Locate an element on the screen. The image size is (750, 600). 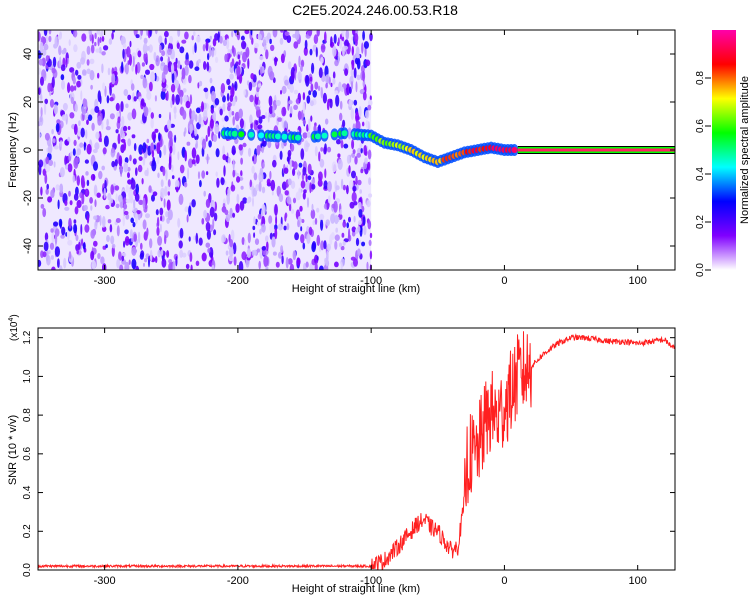
x-tick-label: -100 is located at coordinates (371, 581).